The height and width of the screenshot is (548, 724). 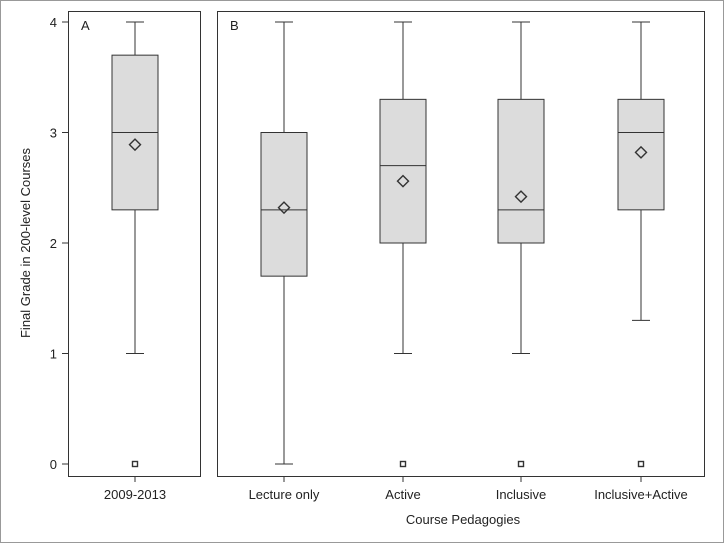 What do you see at coordinates (284, 208) in the screenshot?
I see `mean-marker-lecture-only` at bounding box center [284, 208].